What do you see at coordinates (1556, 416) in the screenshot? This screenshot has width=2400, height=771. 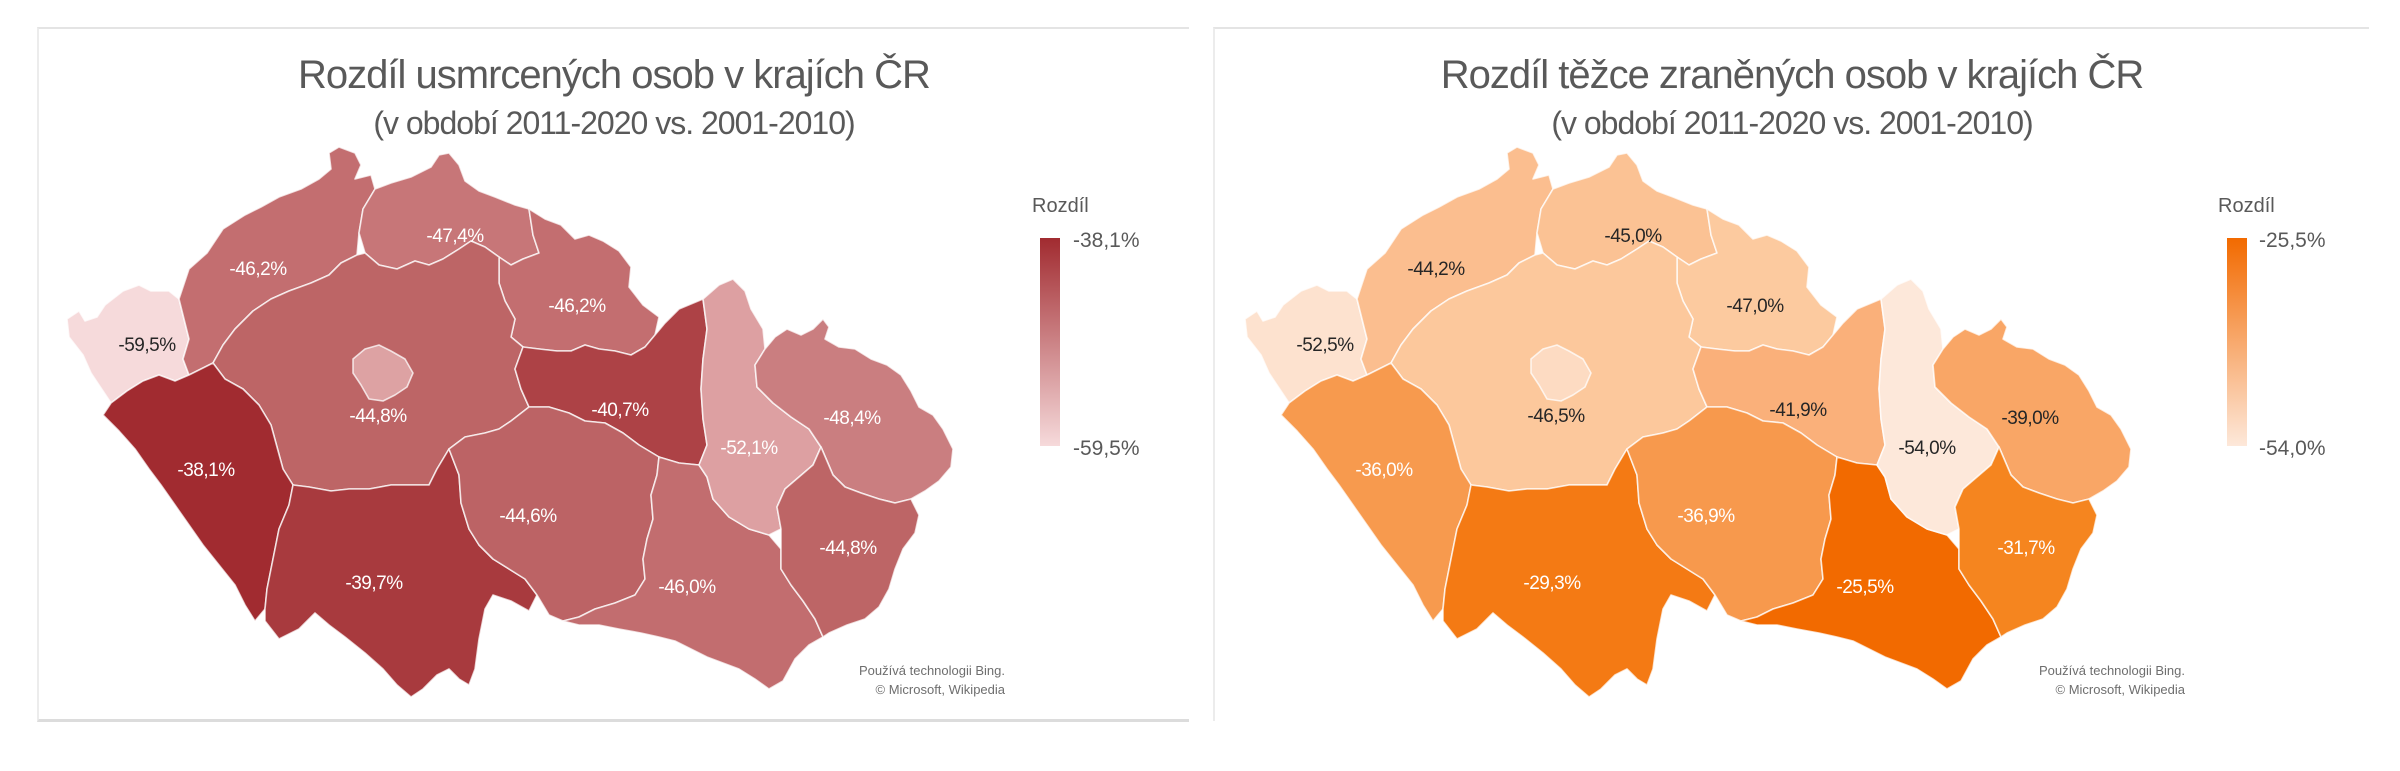 I see `region-value-label: -46,5%` at bounding box center [1556, 416].